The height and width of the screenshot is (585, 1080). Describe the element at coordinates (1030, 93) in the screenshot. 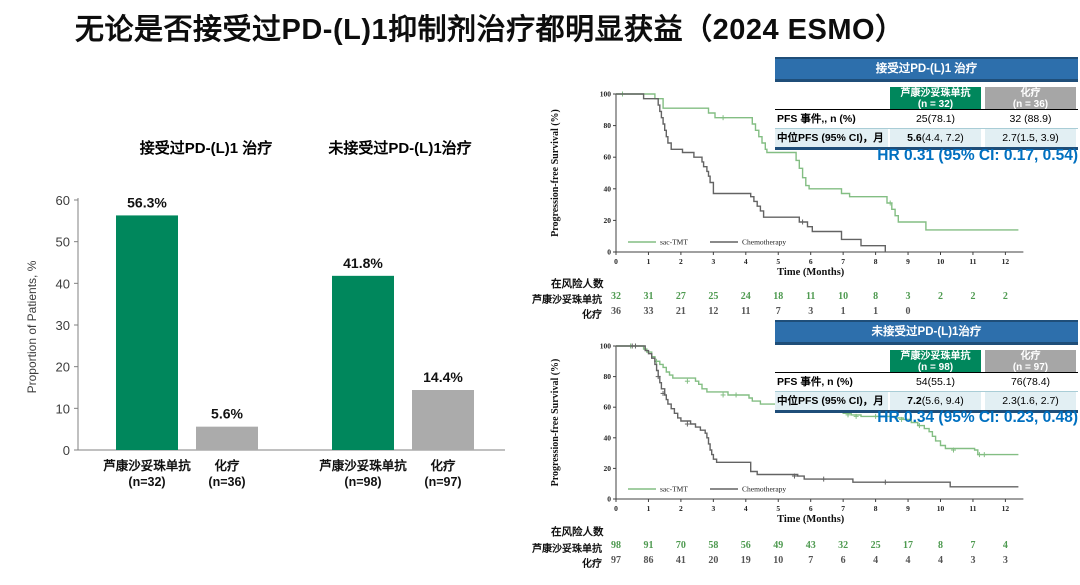

I see `chemo-name: 化疗` at that location.